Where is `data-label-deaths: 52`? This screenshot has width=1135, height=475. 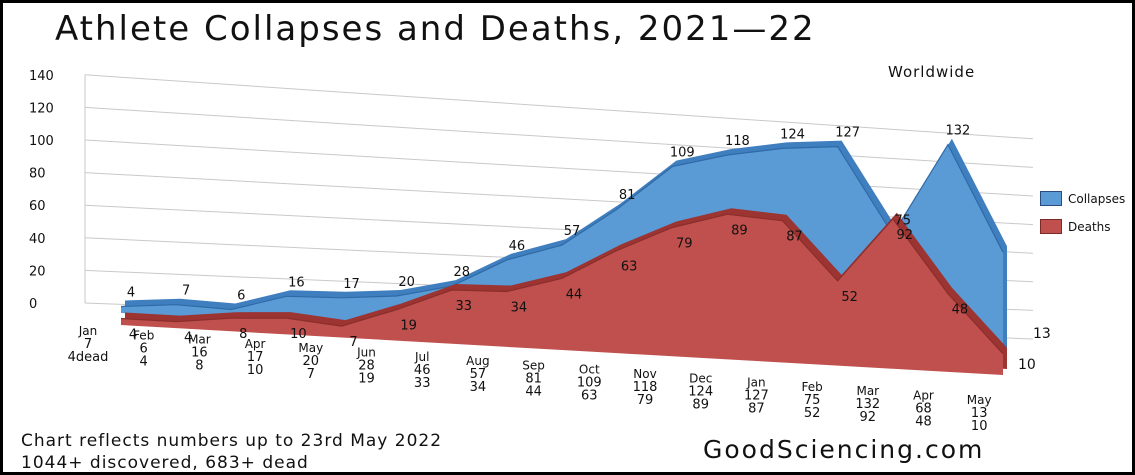
data-label-deaths: 52 is located at coordinates (849, 297).